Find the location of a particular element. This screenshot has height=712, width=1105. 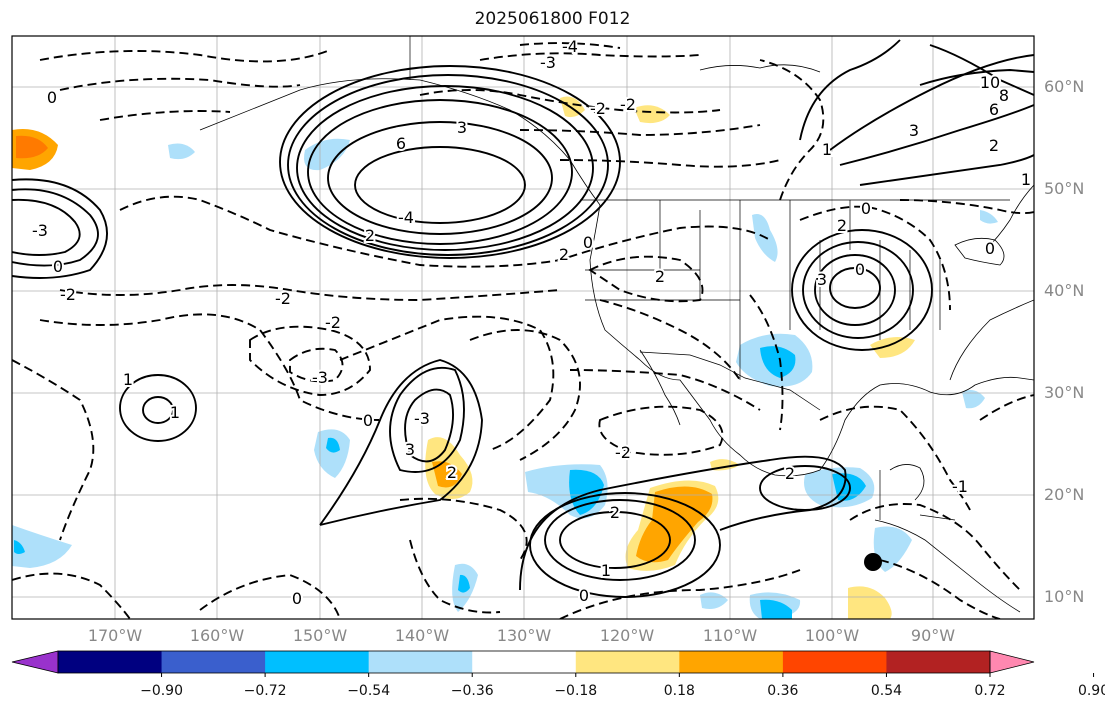

longitude-label: 120°W is located at coordinates (627, 635).